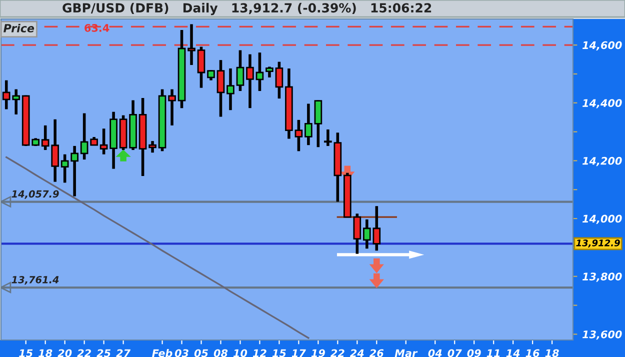 The image size is (625, 357). Describe the element at coordinates (19, 28) in the screenshot. I see `annotation: Price` at that location.